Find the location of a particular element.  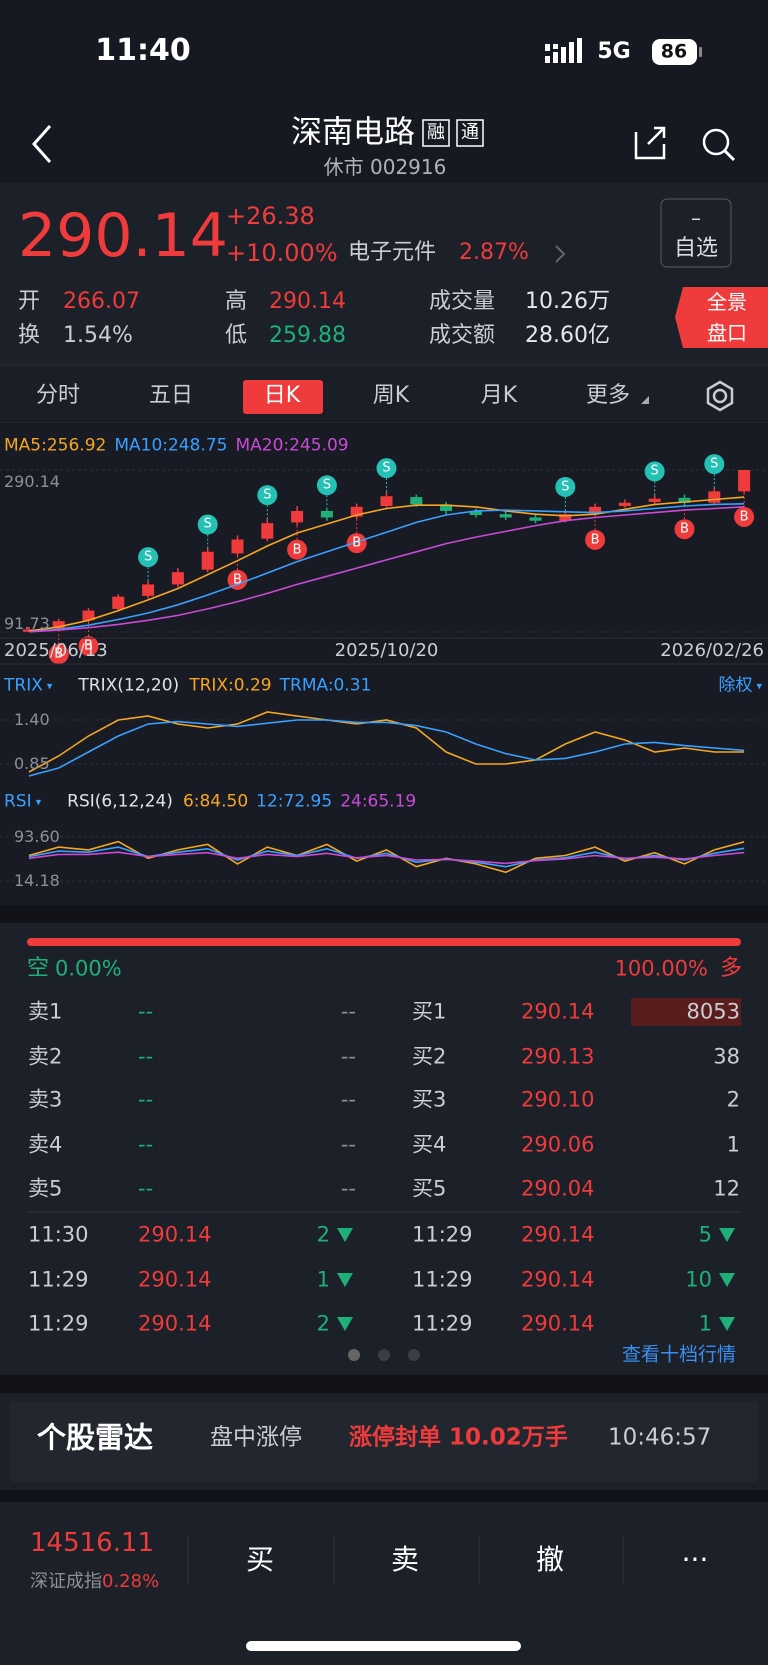

action-button: 卖 is located at coordinates (405, 1559).